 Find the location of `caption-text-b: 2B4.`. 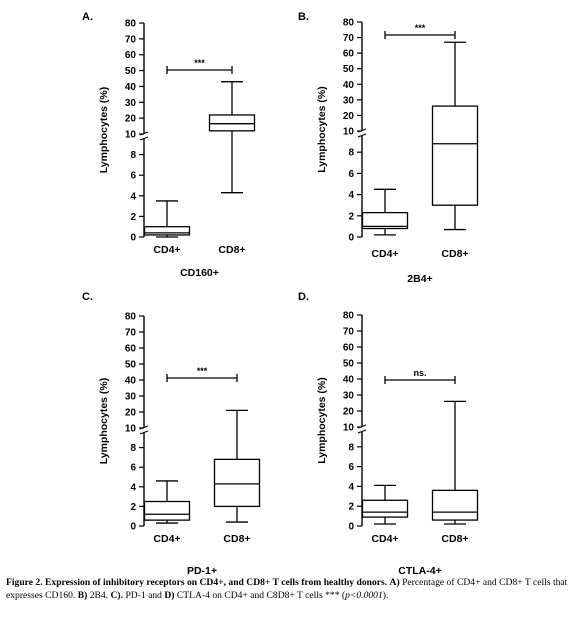

caption-text-b: 2B4. is located at coordinates (99, 595).